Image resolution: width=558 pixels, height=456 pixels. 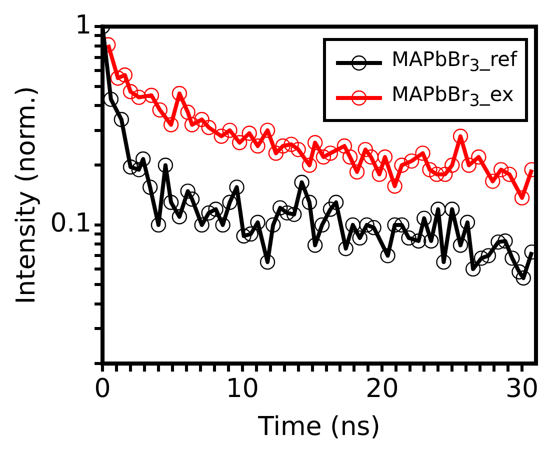 What do you see at coordinates (26, 195) in the screenshot?
I see `y-axis-title: Intensity (norm.)` at bounding box center [26, 195].